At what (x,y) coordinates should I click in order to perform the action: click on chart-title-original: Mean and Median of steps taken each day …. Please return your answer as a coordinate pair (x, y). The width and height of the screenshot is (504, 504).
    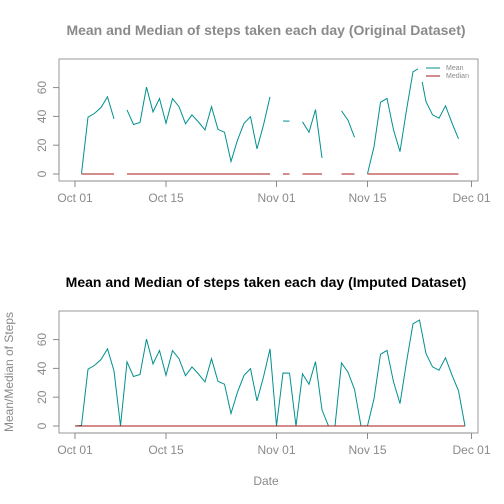
    Looking at the image, I should click on (265, 30).